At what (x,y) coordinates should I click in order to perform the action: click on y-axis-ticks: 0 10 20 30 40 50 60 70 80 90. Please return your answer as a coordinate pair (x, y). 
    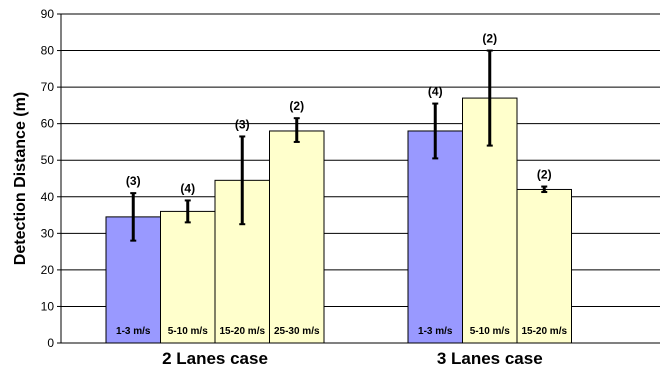
    Looking at the image, I should click on (51, 178).